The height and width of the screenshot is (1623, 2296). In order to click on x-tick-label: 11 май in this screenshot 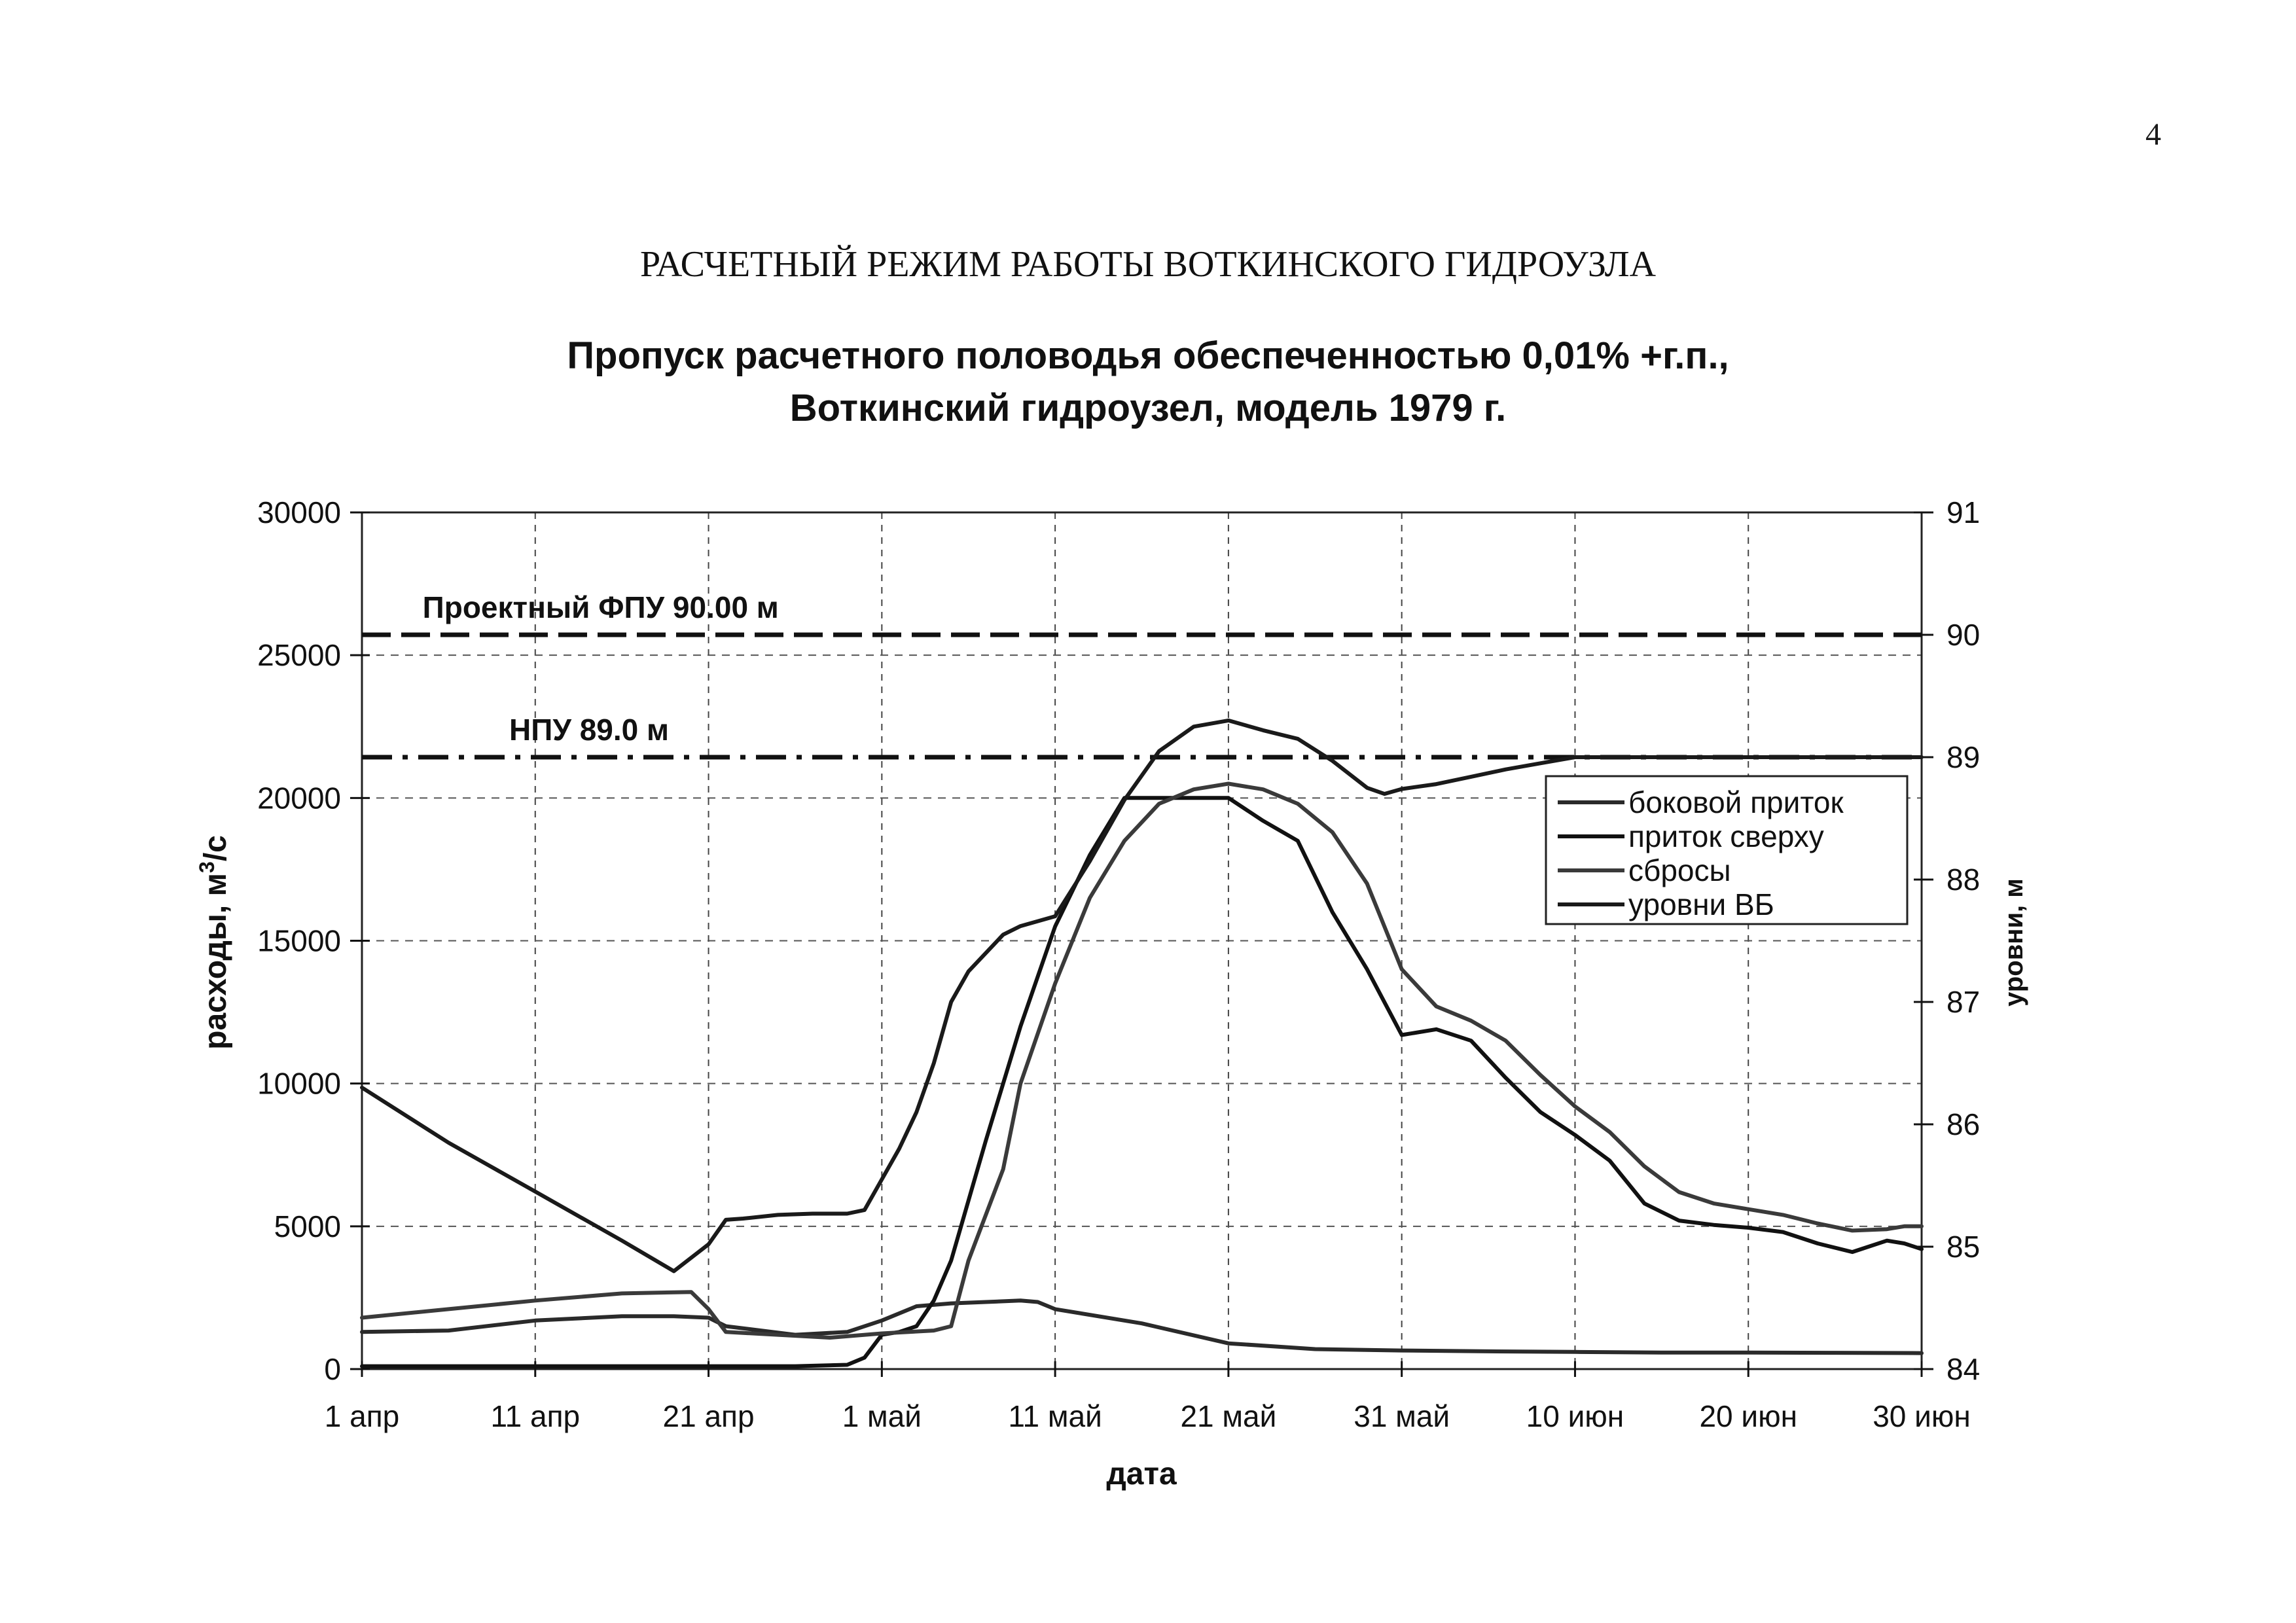, I will do `click(1055, 1416)`.